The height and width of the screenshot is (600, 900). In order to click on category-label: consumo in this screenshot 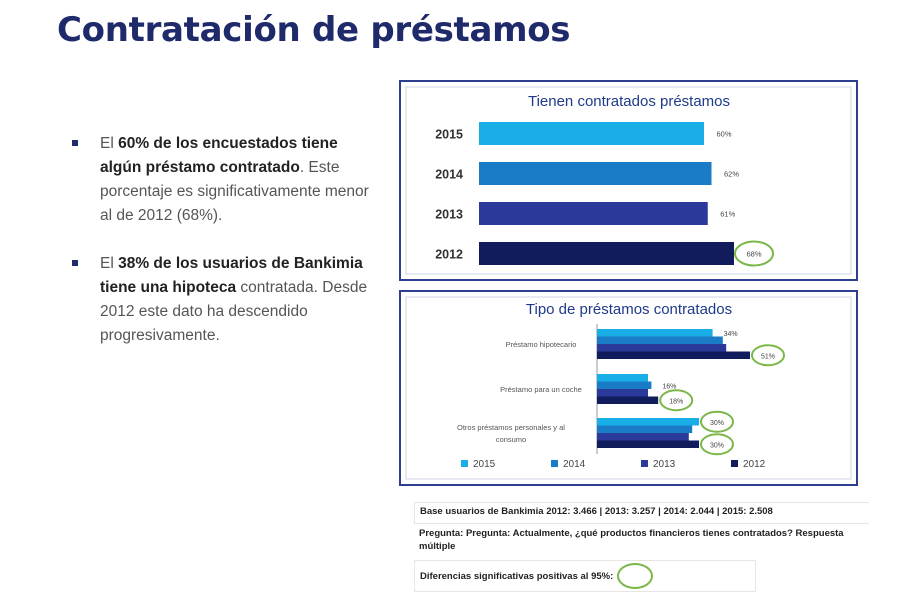, I will do `click(511, 439)`.